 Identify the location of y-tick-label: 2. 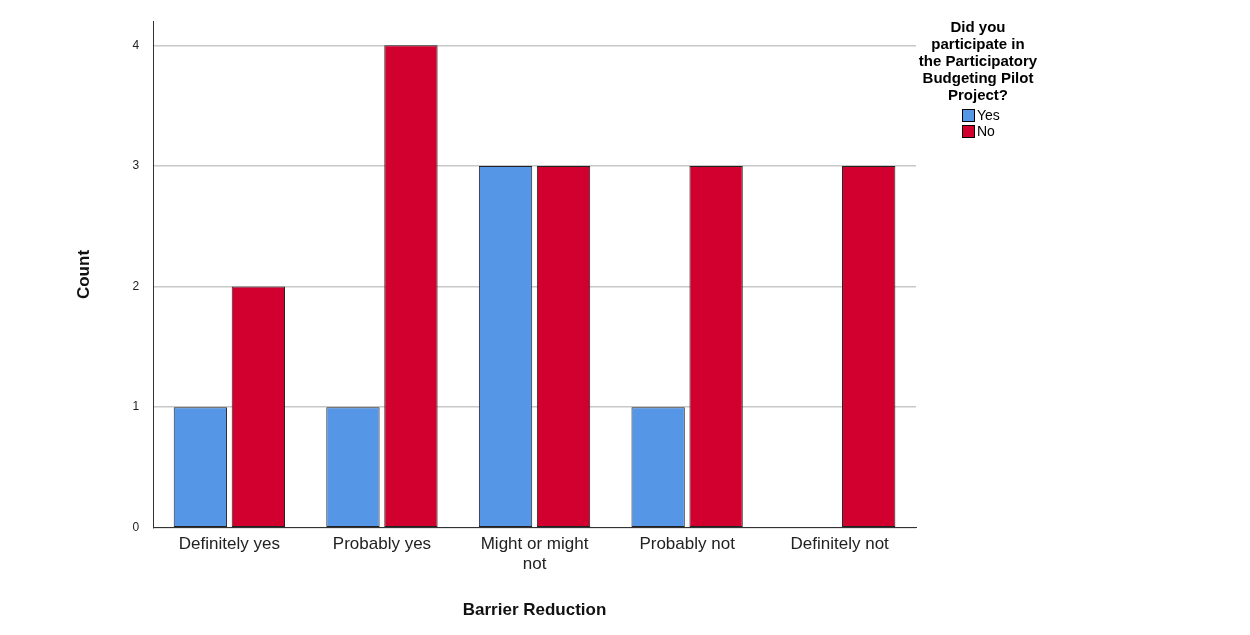
(136, 285).